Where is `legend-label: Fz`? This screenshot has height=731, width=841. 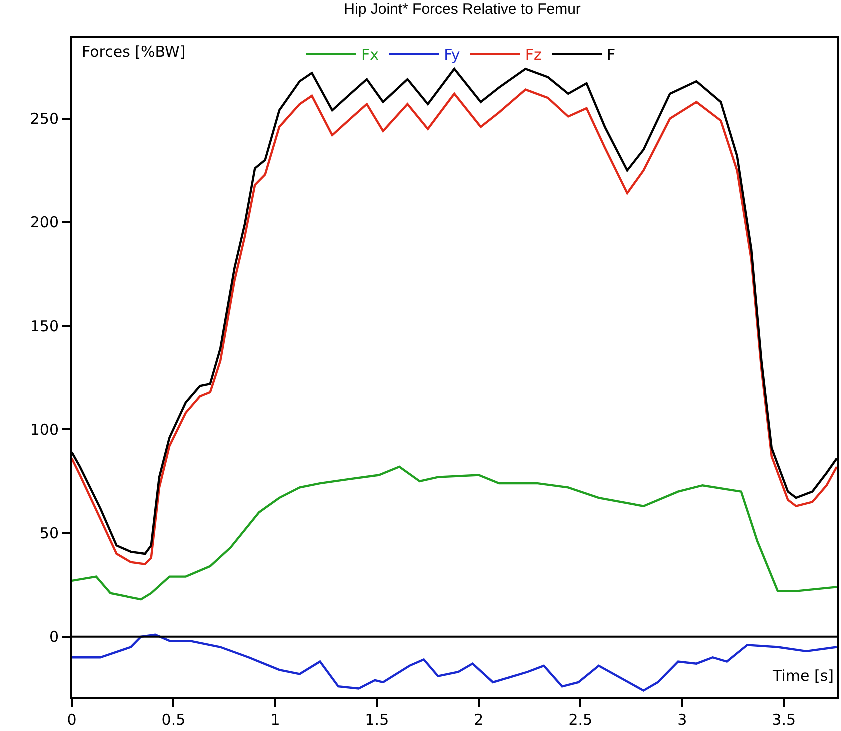
legend-label: Fz is located at coordinates (533, 55).